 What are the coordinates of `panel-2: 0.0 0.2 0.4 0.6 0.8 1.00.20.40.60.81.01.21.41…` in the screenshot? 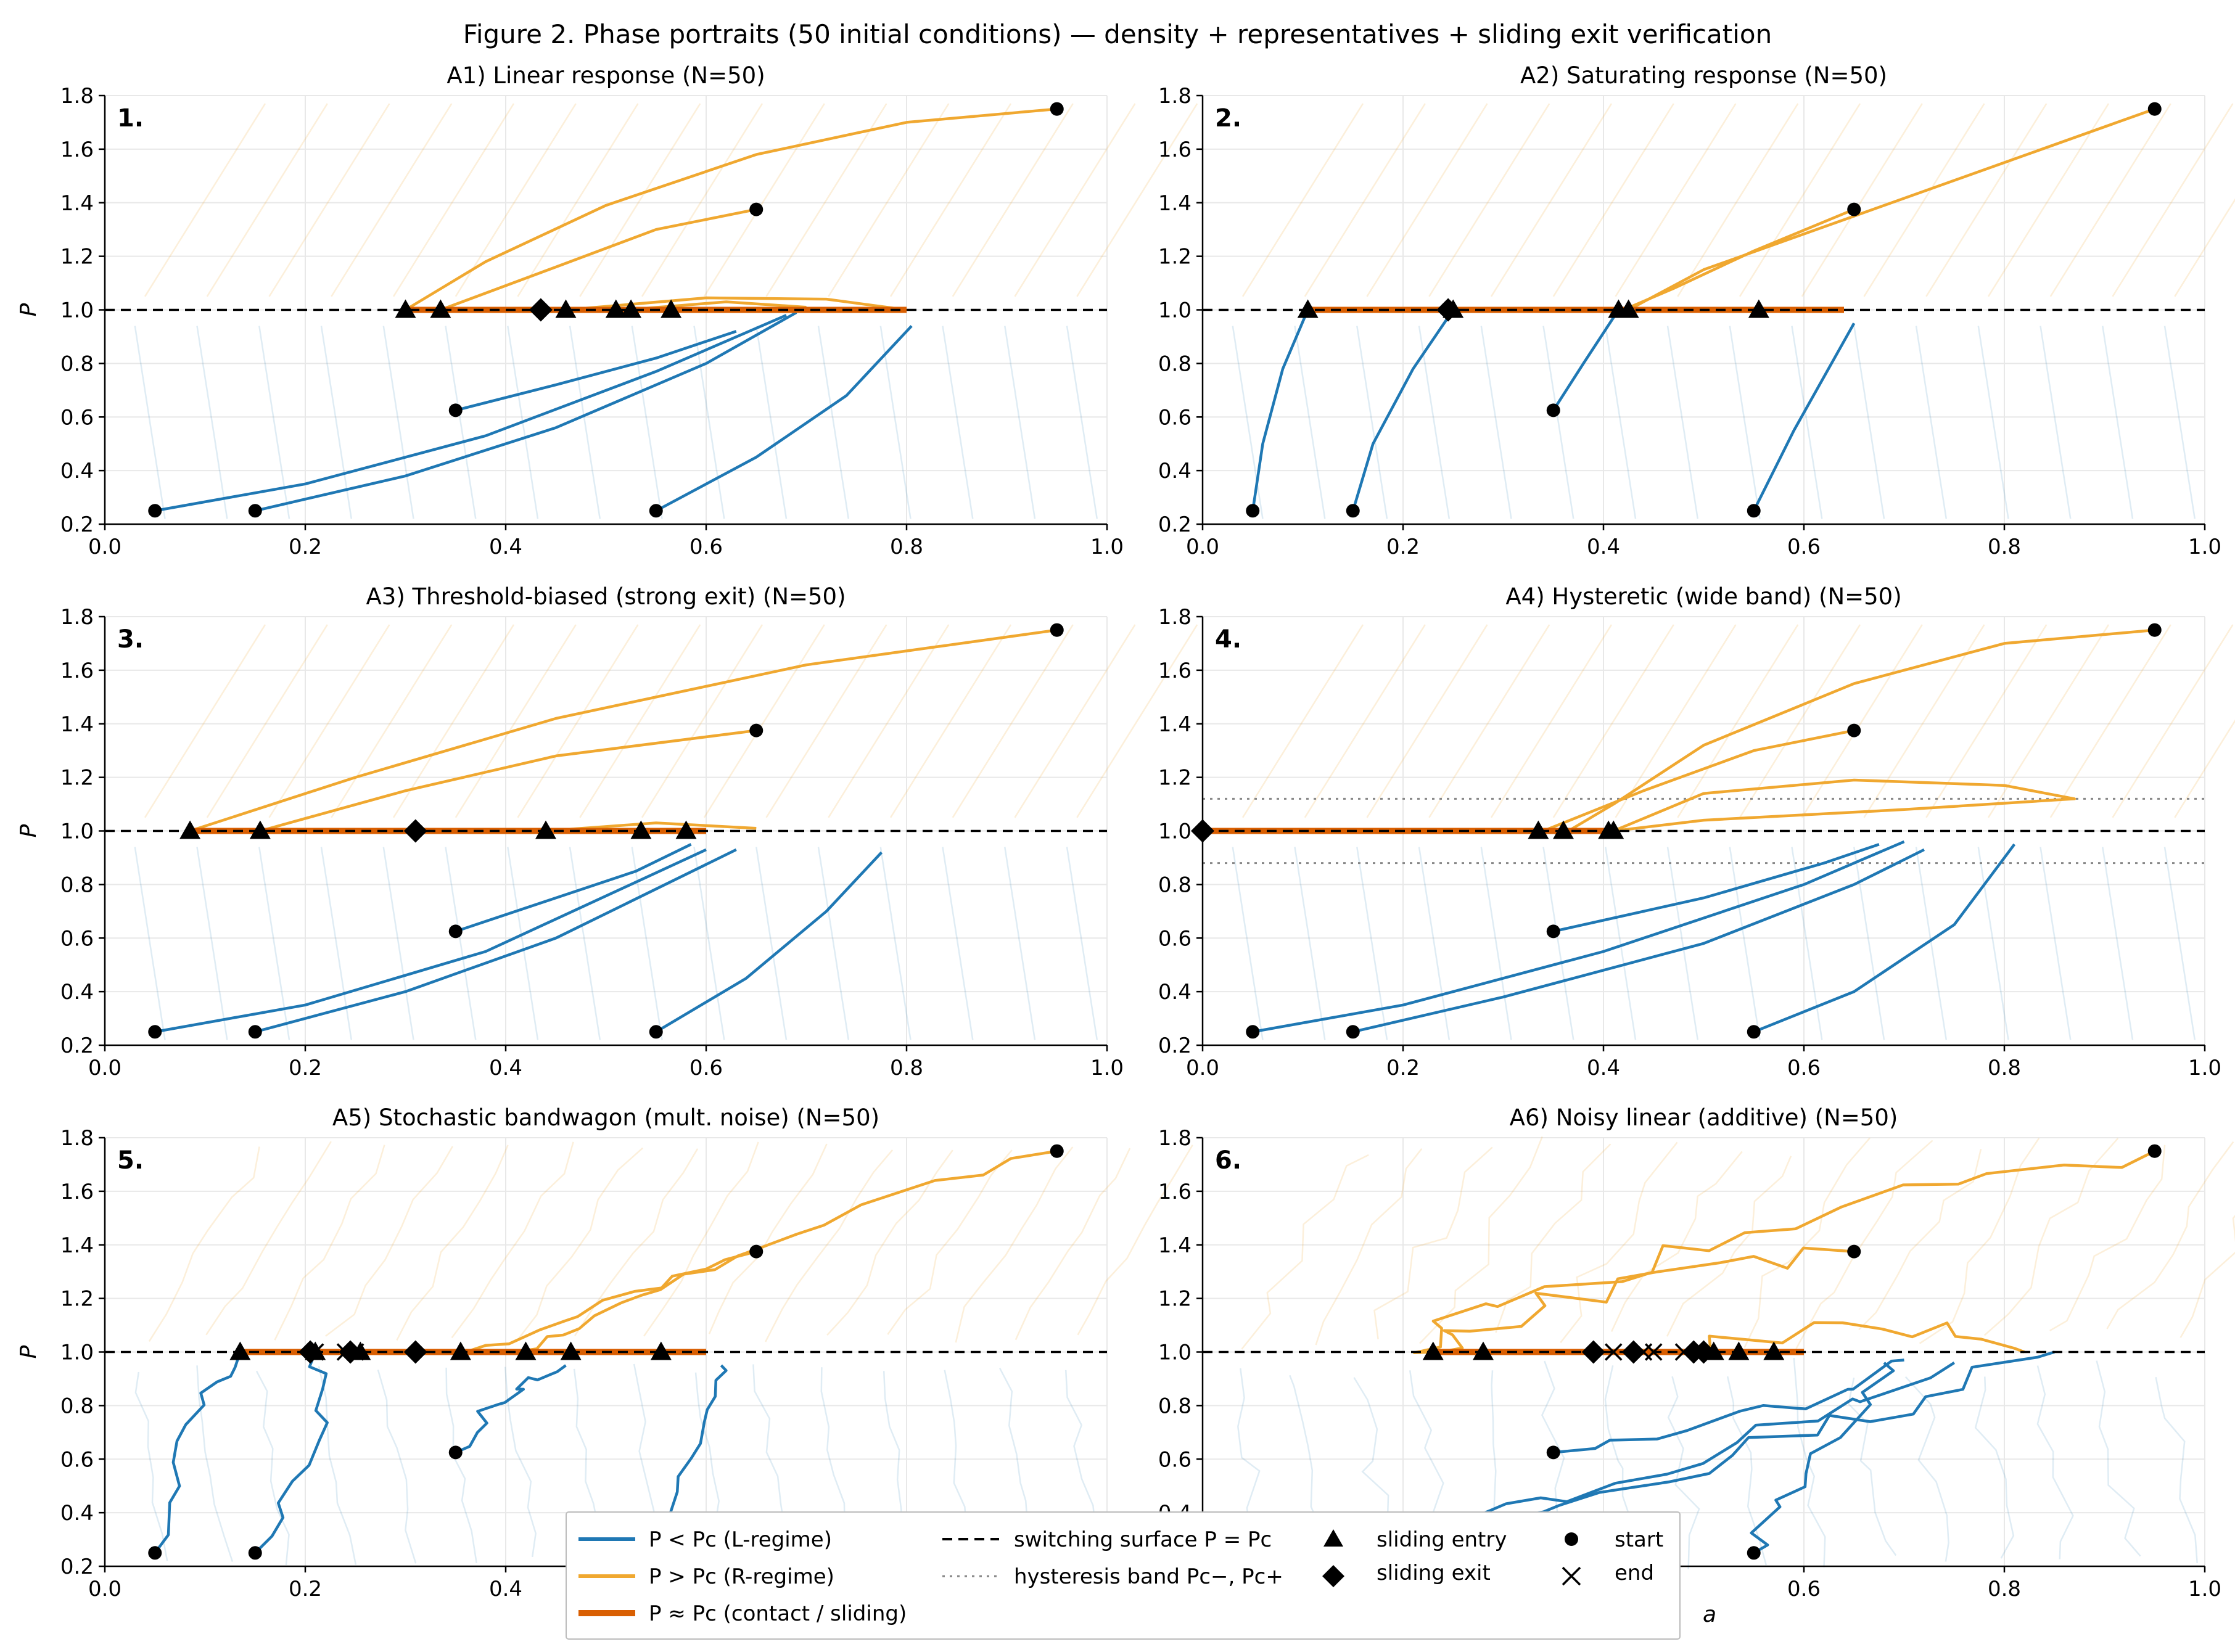 It's located at (1696, 310).